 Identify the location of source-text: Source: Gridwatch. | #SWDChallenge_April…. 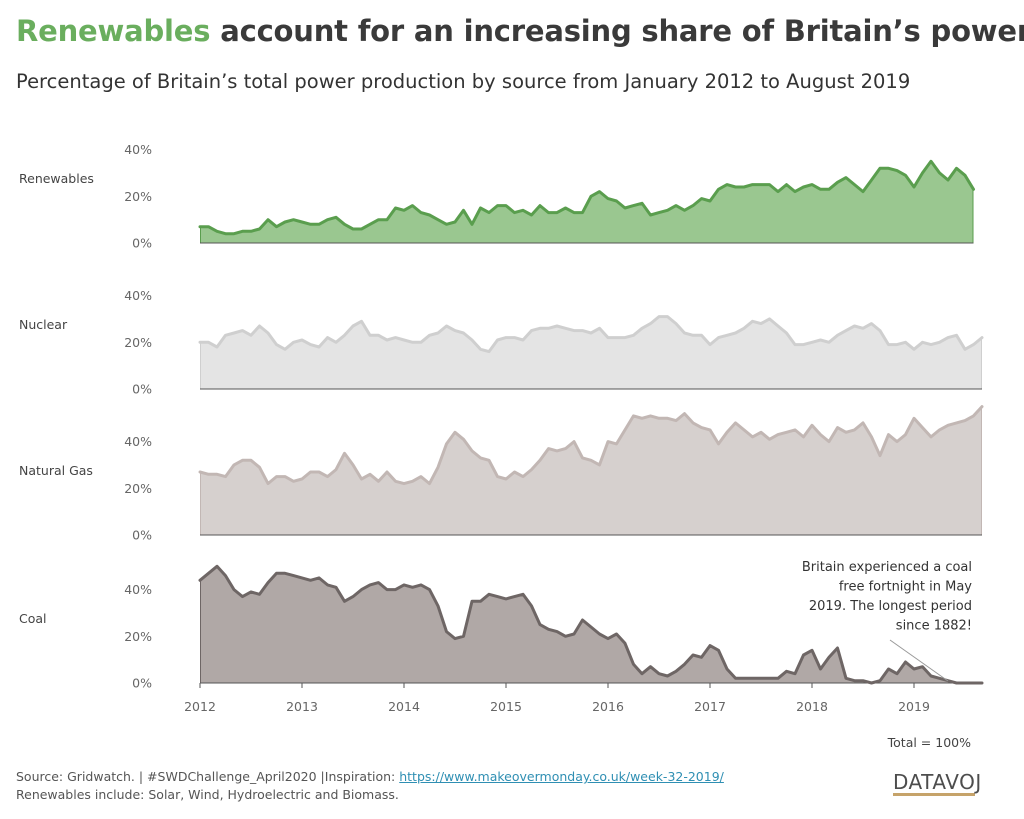
(208, 776).